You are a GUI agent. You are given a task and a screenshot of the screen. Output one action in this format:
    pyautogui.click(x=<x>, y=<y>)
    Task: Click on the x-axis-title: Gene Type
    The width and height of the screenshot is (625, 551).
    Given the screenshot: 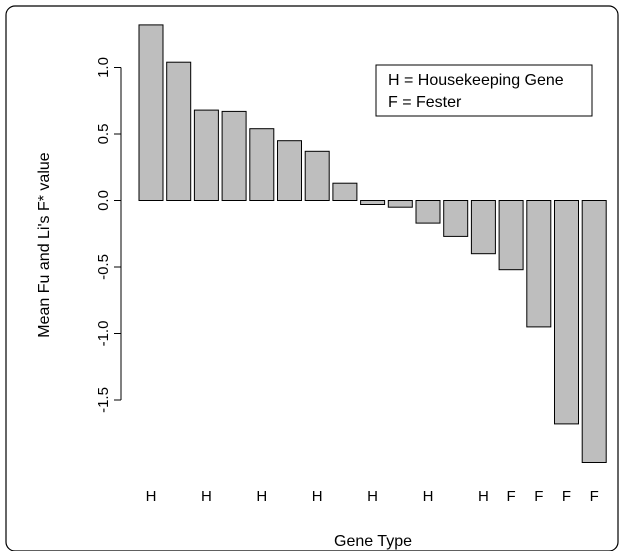 What is the action you would take?
    pyautogui.click(x=373, y=541)
    